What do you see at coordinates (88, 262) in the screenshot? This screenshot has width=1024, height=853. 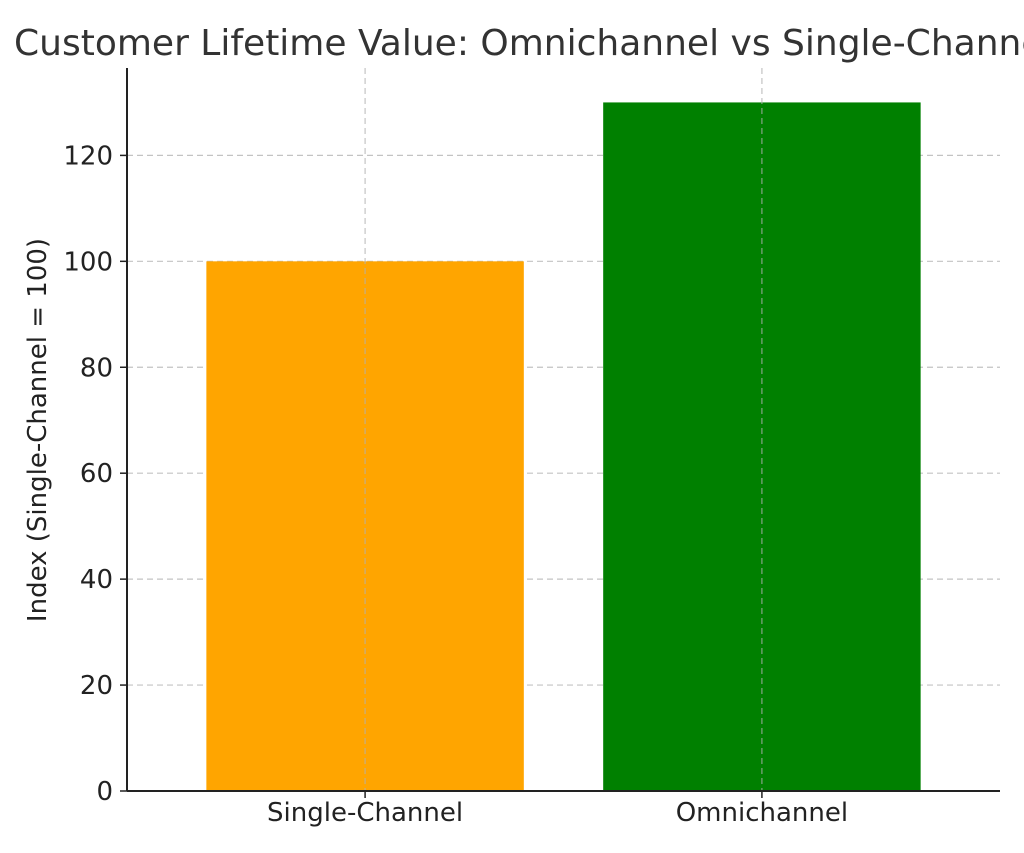 I see `y-tick-label: 100` at bounding box center [88, 262].